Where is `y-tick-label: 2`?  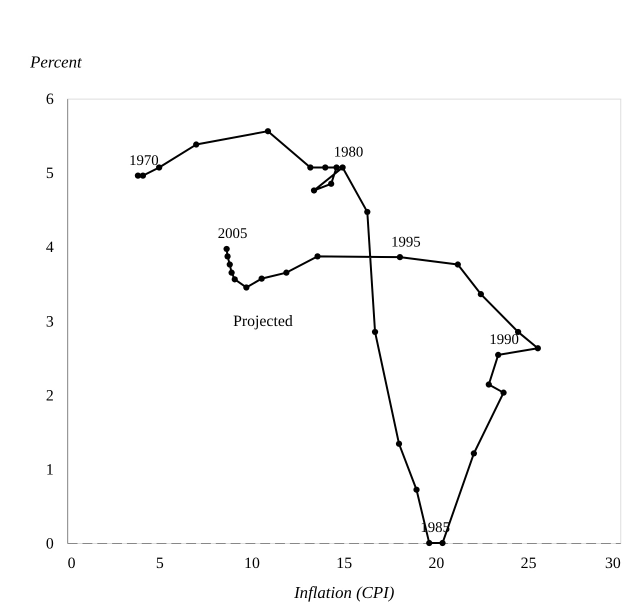 y-tick-label: 2 is located at coordinates (50, 395).